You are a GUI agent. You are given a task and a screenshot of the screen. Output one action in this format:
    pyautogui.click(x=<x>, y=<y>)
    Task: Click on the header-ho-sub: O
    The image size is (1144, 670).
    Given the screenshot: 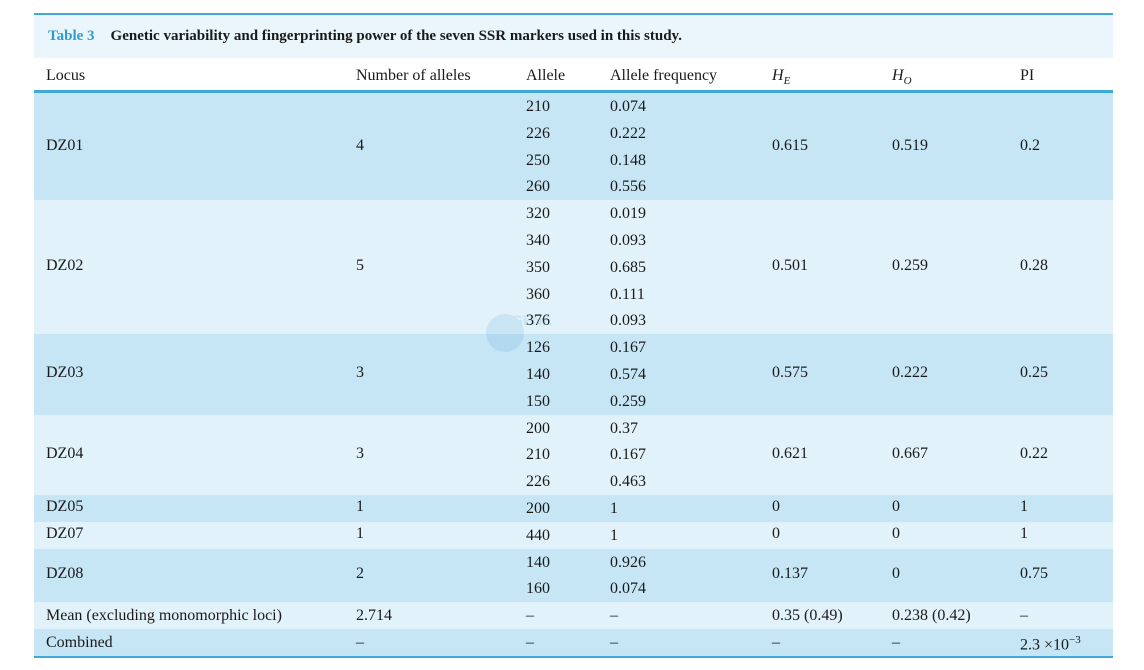 What is the action you would take?
    pyautogui.click(x=907, y=81)
    